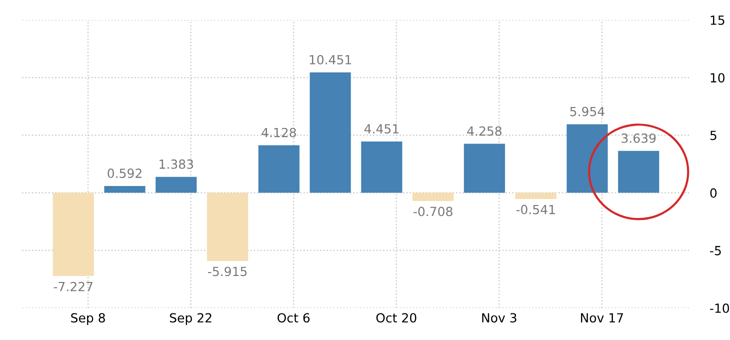  I want to click on data-label: 4.128, so click(279, 133).